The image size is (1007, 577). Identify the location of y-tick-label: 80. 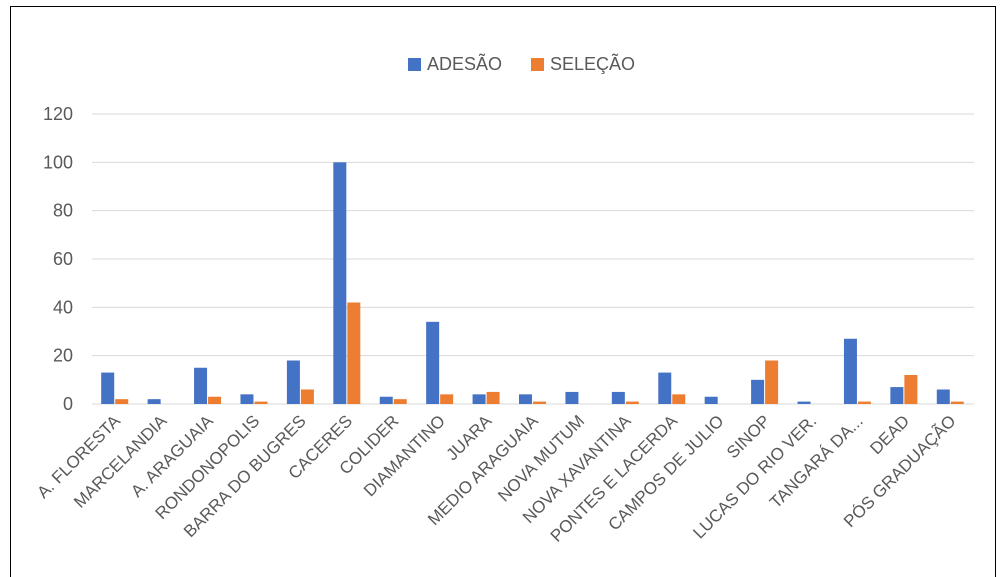
(63, 211).